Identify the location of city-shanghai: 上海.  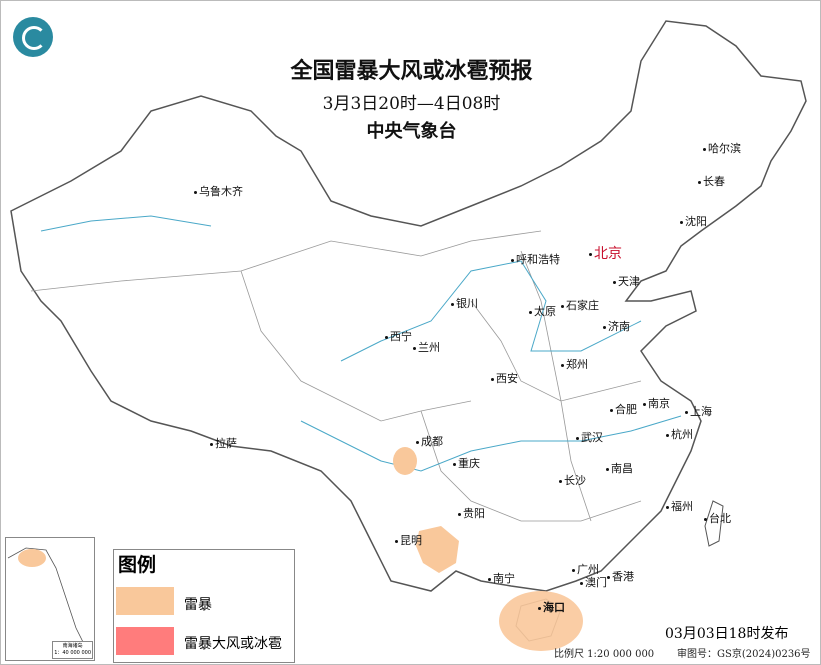
(698, 411).